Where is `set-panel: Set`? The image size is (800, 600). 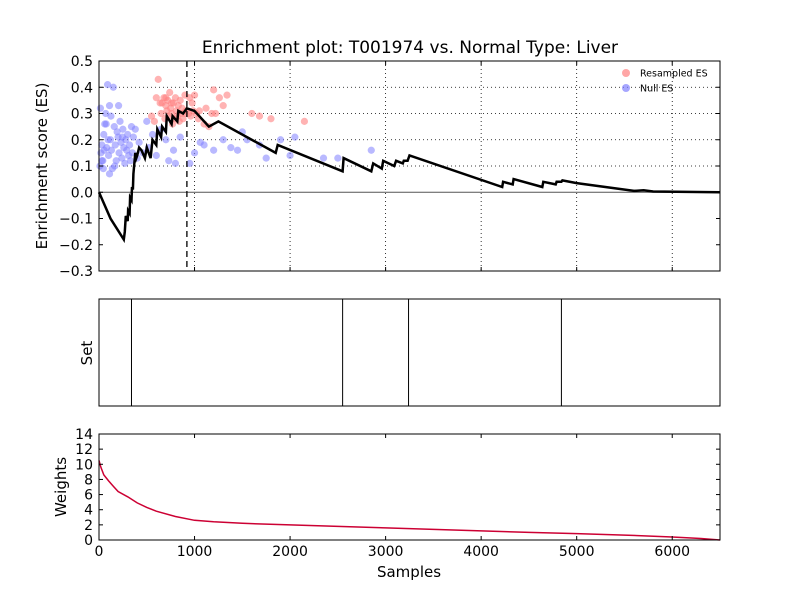
set-panel: Set is located at coordinates (399, 352).